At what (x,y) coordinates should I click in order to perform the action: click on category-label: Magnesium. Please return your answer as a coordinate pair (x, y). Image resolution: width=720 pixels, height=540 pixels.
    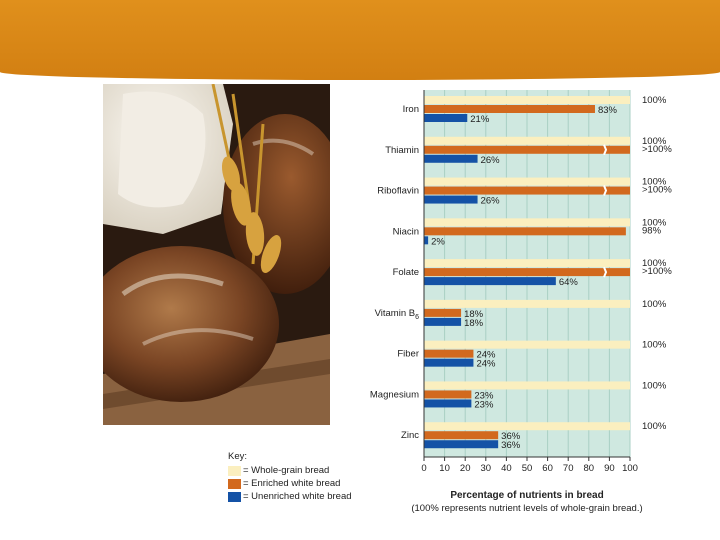
    Looking at the image, I should click on (394, 394).